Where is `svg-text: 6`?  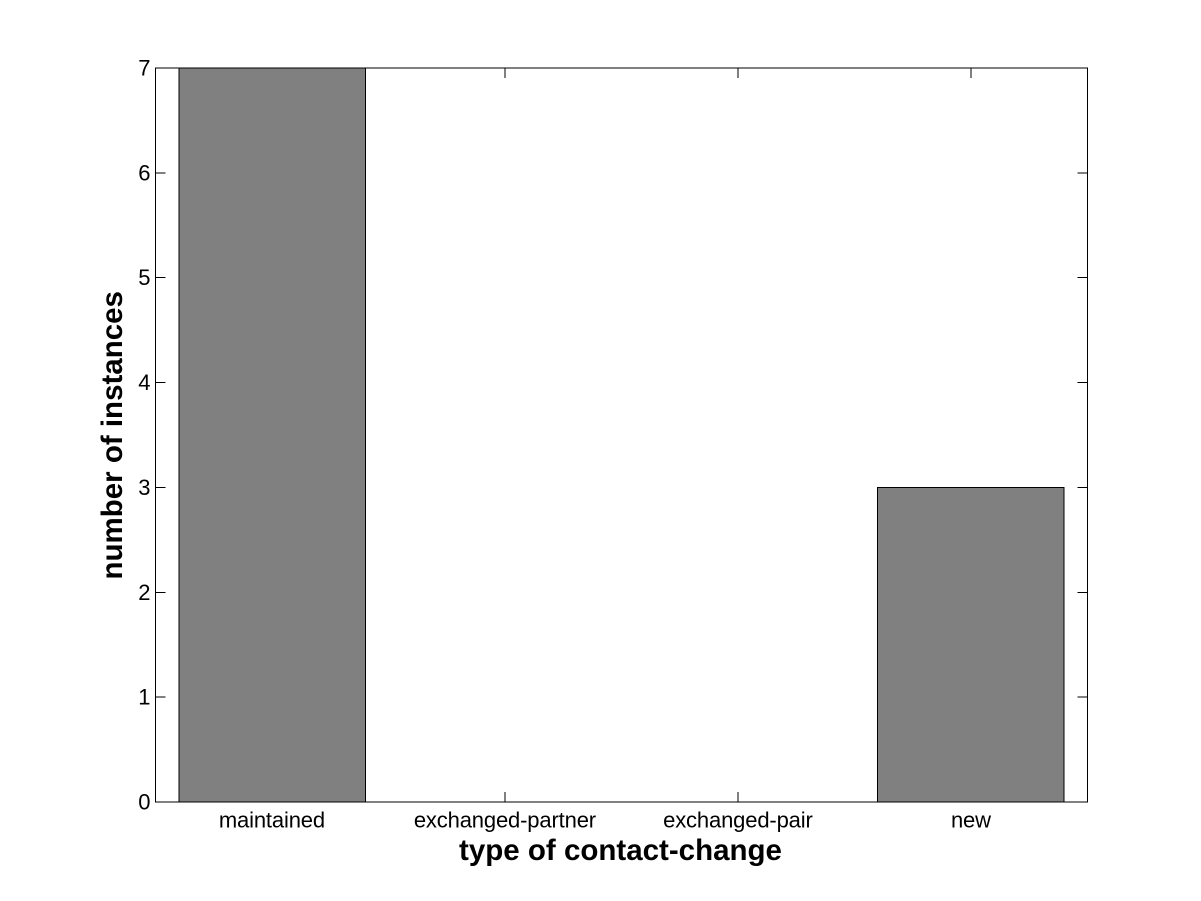
svg-text: 6 is located at coordinates (144, 172).